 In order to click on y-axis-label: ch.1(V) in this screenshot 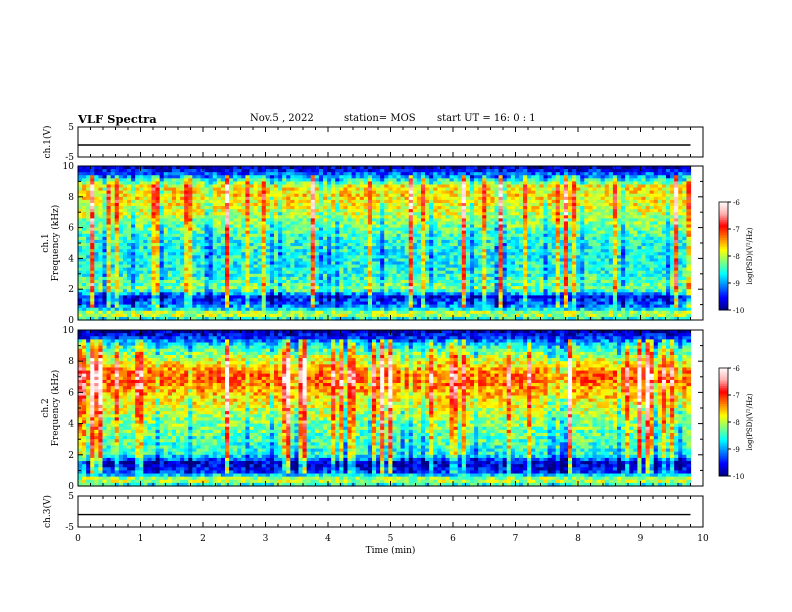, I will do `click(47, 142)`.